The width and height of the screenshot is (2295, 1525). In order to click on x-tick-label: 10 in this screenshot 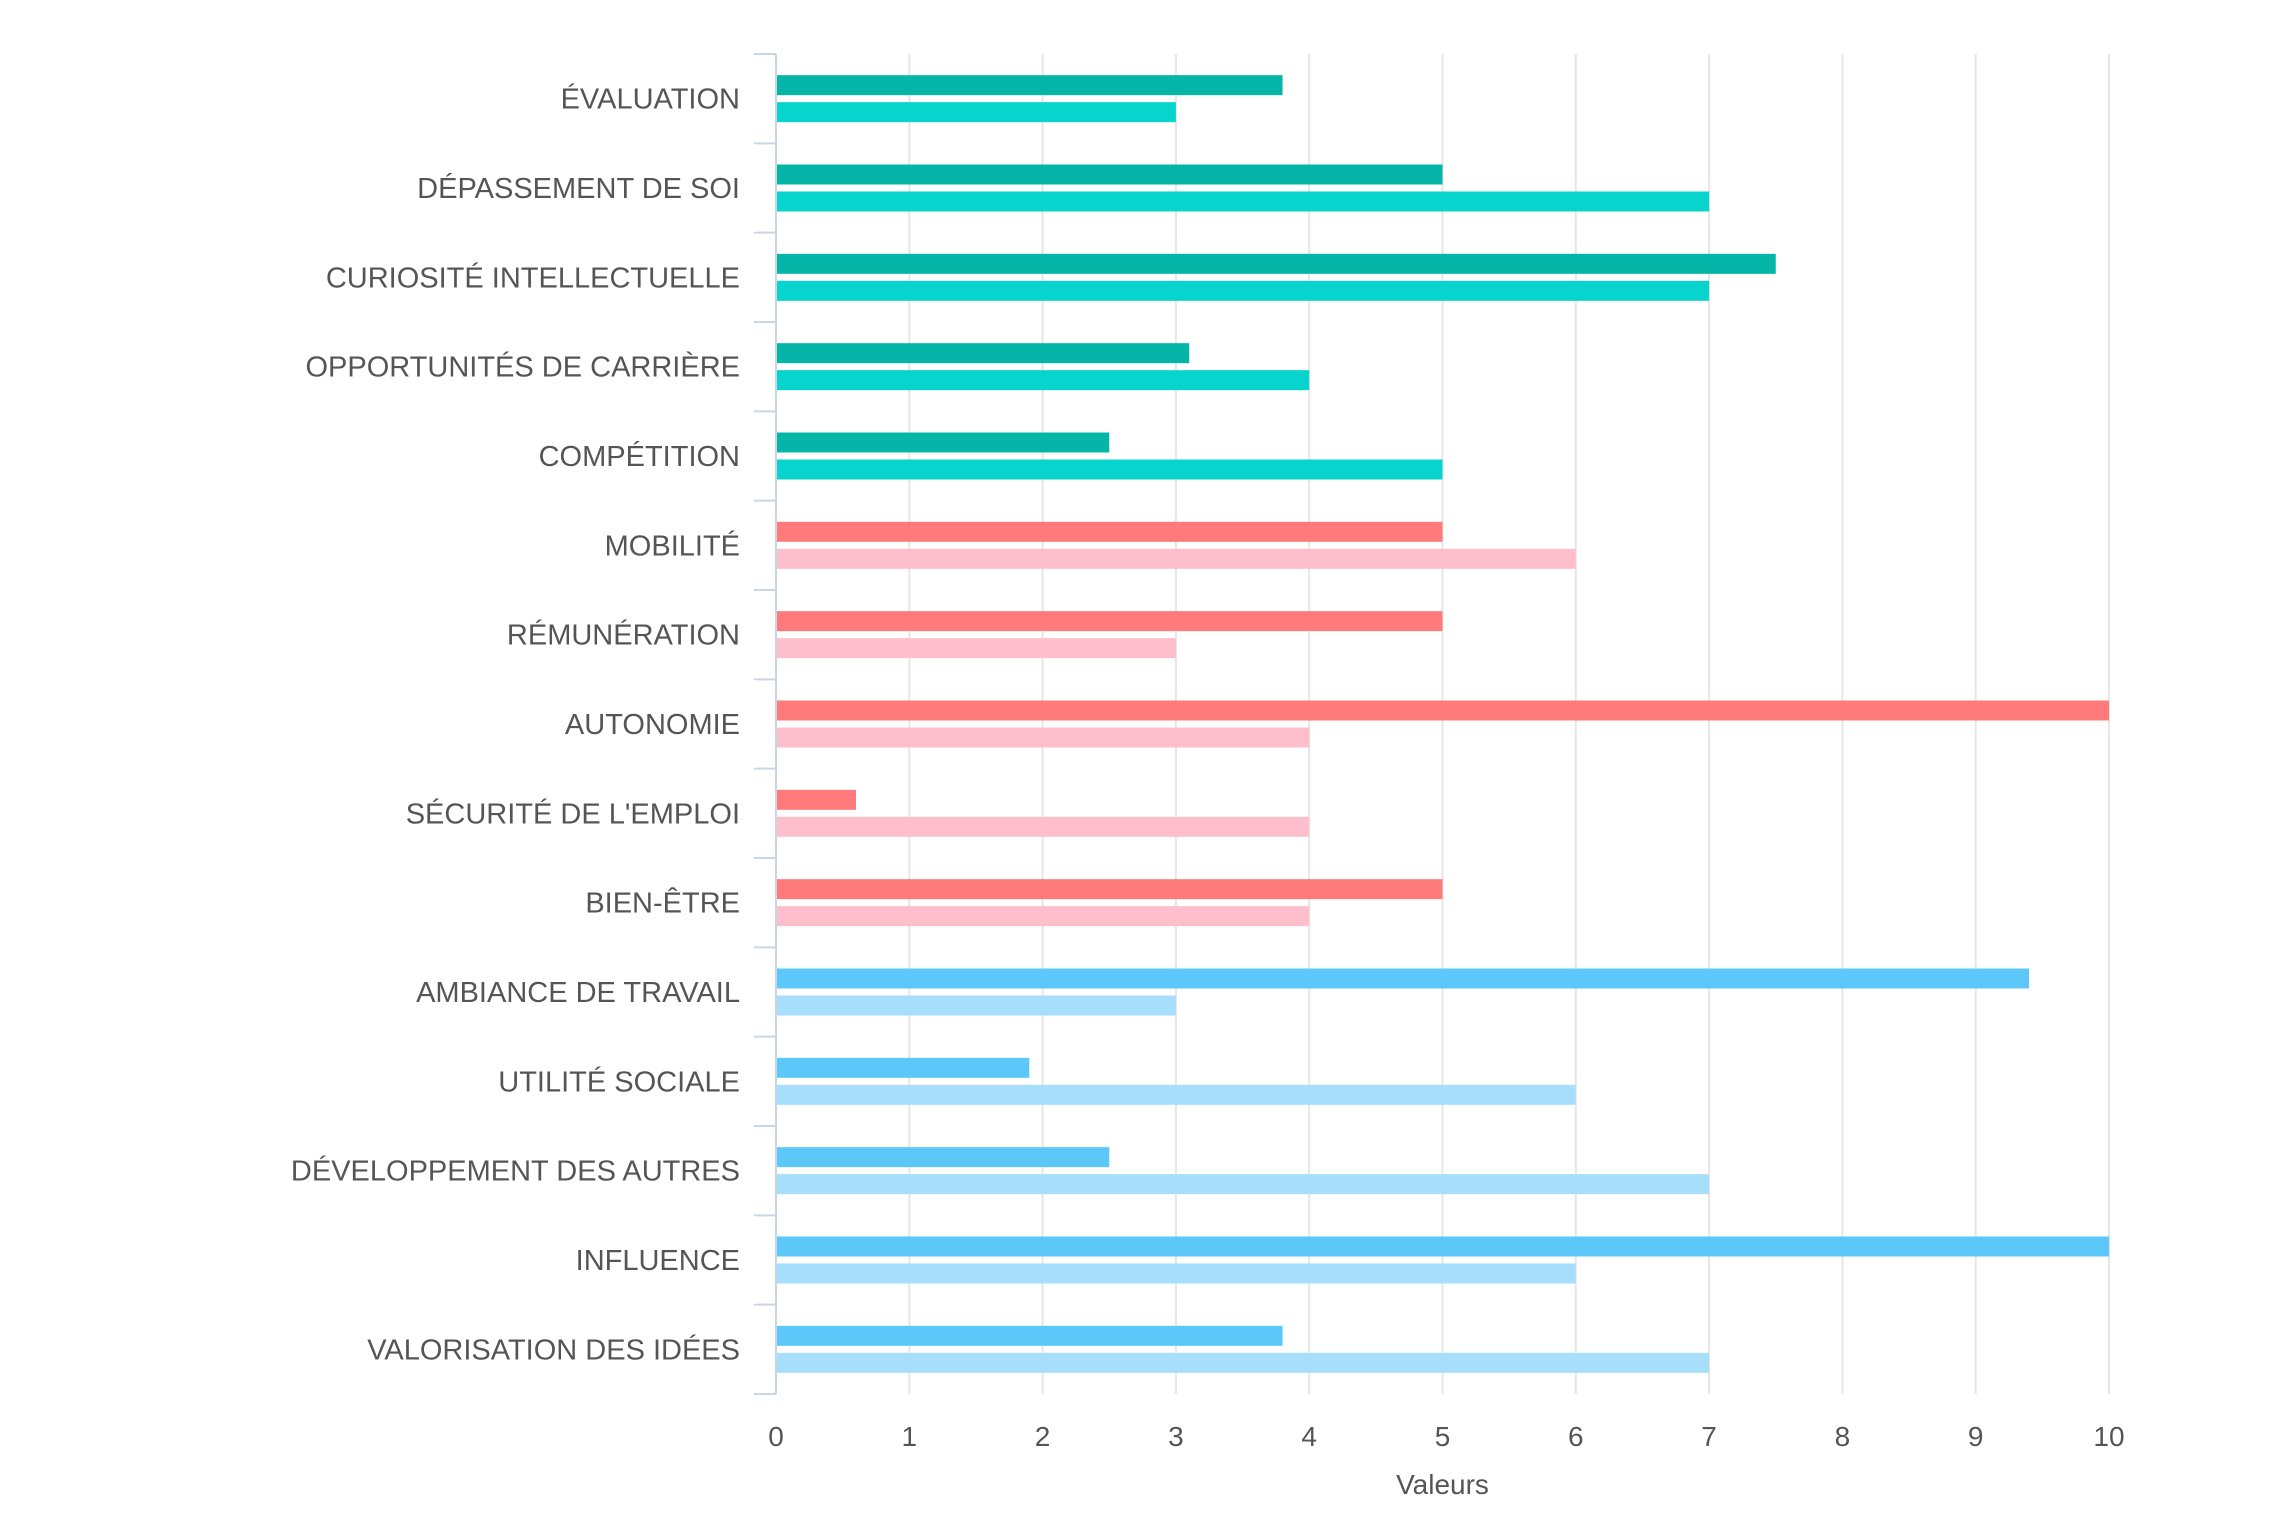, I will do `click(2108, 1436)`.